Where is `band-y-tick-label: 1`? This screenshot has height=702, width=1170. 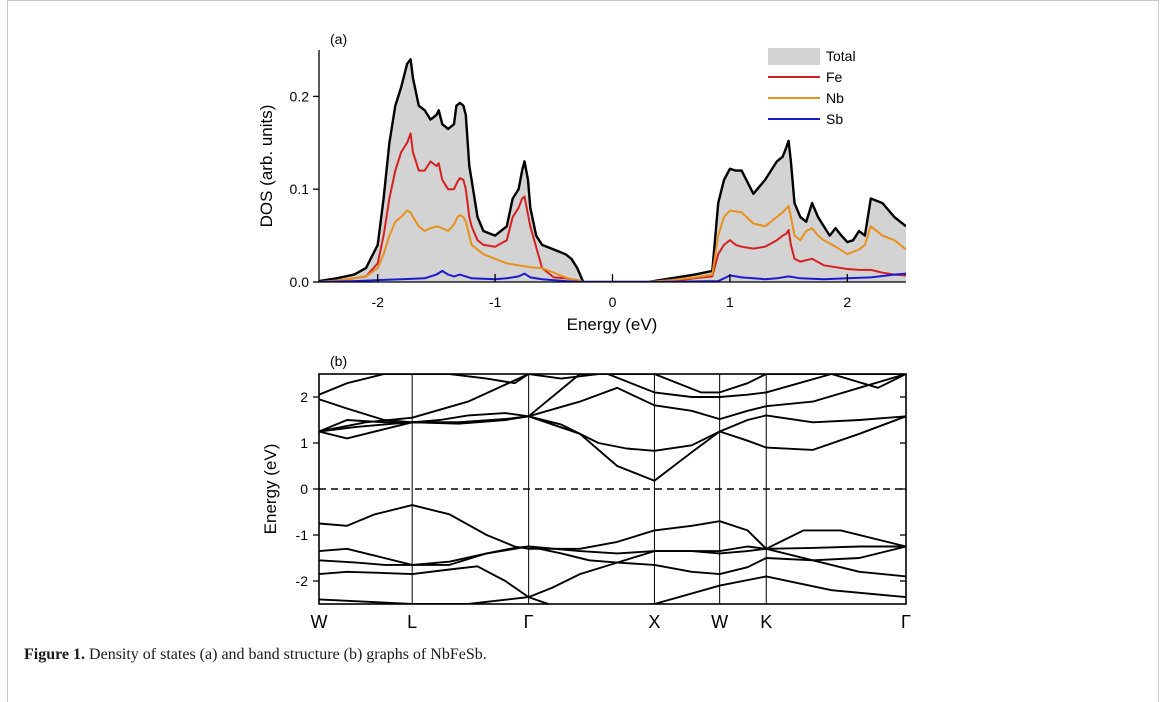 band-y-tick-label: 1 is located at coordinates (304, 443).